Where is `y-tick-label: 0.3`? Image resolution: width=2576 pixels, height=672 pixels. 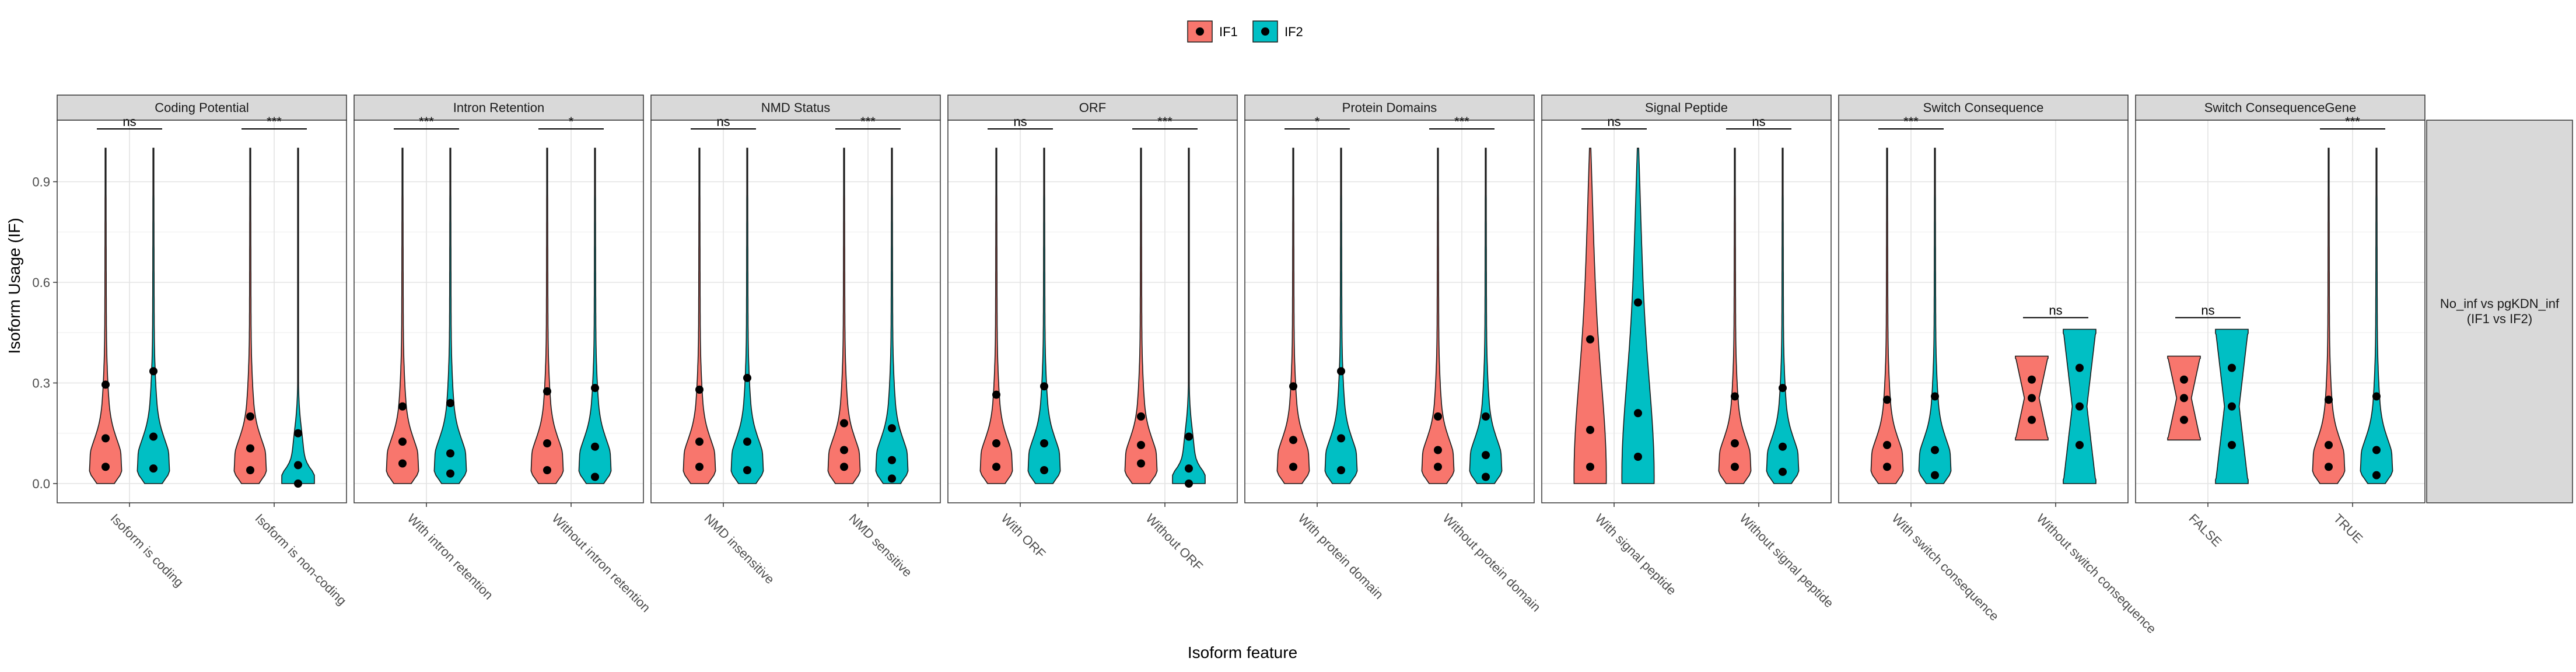 y-tick-label: 0.3 is located at coordinates (41, 384).